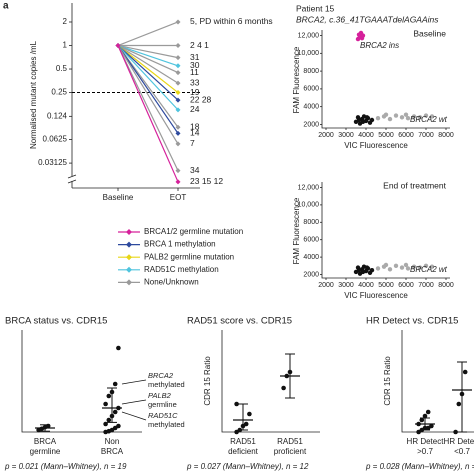 The width and height of the screenshot is (474, 474). I want to click on y-axis-label: CDR 15 Ratio, so click(207, 381).